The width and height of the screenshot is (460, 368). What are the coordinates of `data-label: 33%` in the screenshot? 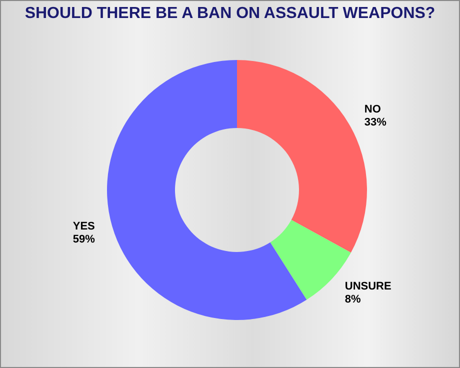 It's located at (375, 122).